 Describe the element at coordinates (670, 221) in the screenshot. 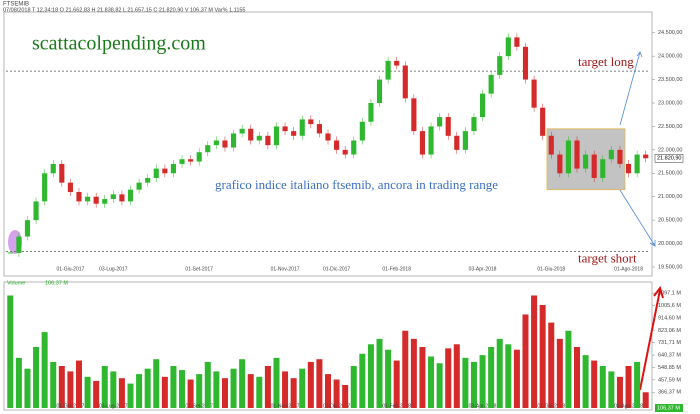

I see `y-tick-label: 20.500,00` at that location.